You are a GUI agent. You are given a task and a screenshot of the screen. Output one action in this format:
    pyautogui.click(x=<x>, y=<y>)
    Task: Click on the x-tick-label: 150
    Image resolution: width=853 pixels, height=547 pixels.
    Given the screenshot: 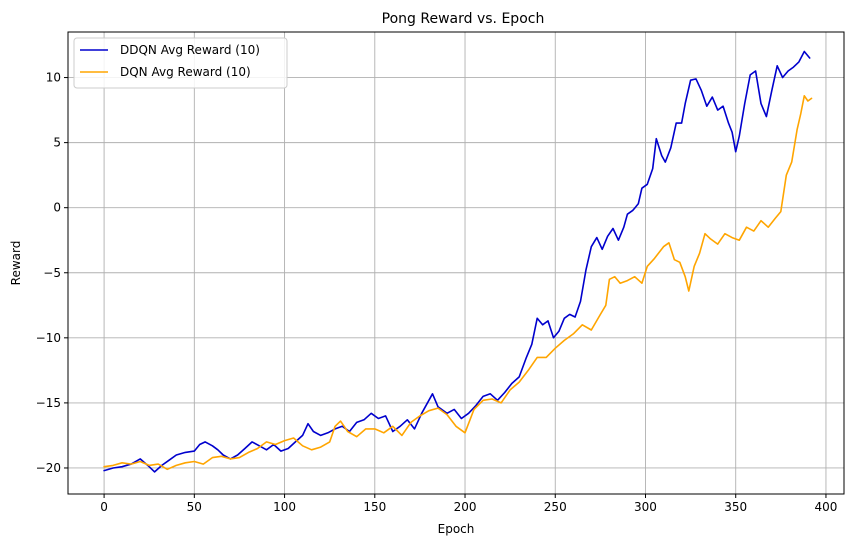 What is the action you would take?
    pyautogui.click(x=374, y=507)
    